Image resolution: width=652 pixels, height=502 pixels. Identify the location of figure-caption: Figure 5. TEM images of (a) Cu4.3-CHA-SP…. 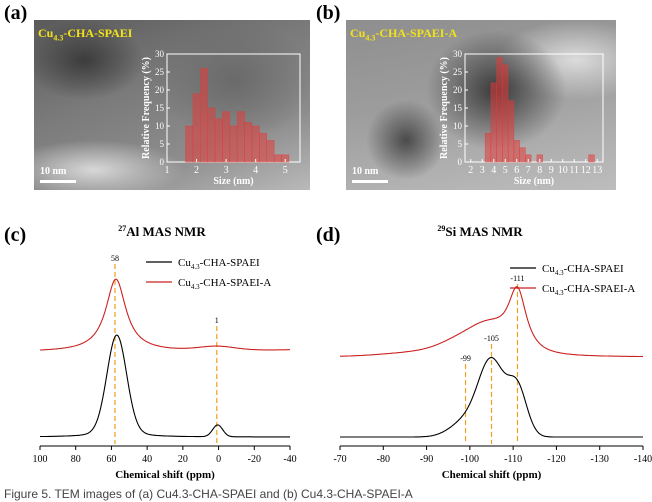
(208, 494).